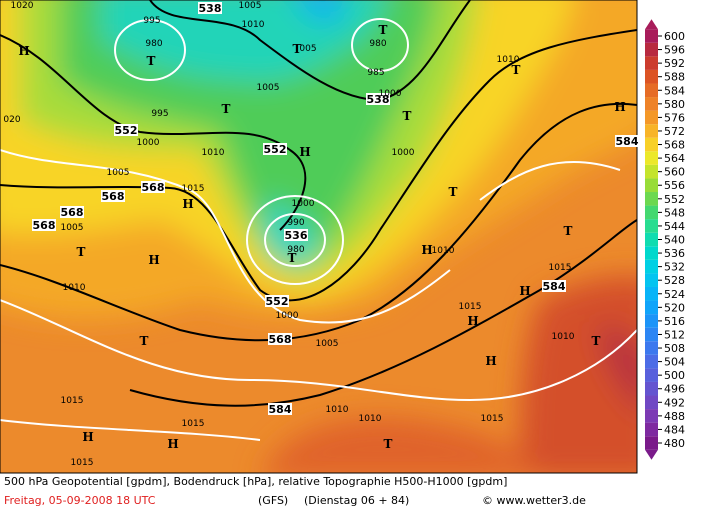 Image resolution: width=704 pixels, height=513 pixels. What do you see at coordinates (674, 199) in the screenshot?
I see `legend-label: 552` at bounding box center [674, 199].